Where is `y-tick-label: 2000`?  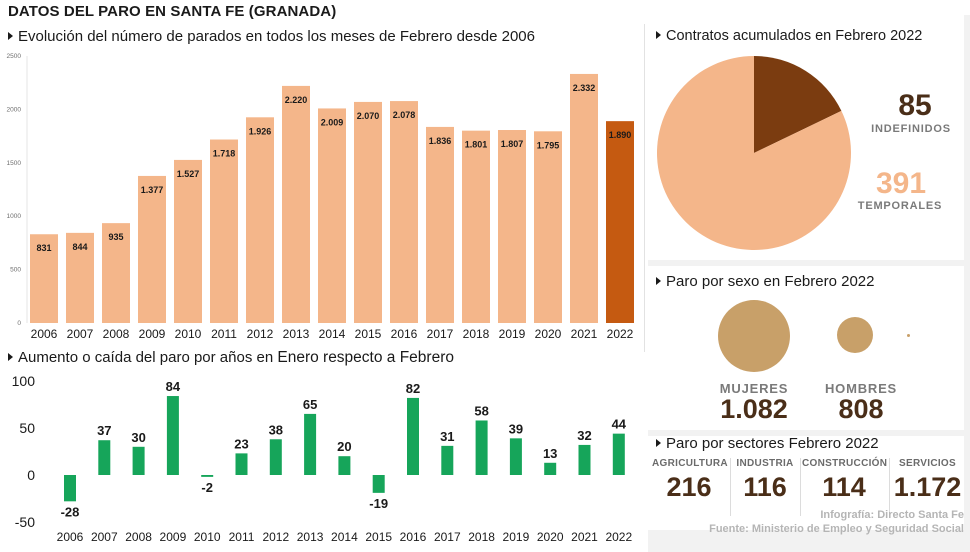
y-tick-label: 2000 is located at coordinates (14, 109).